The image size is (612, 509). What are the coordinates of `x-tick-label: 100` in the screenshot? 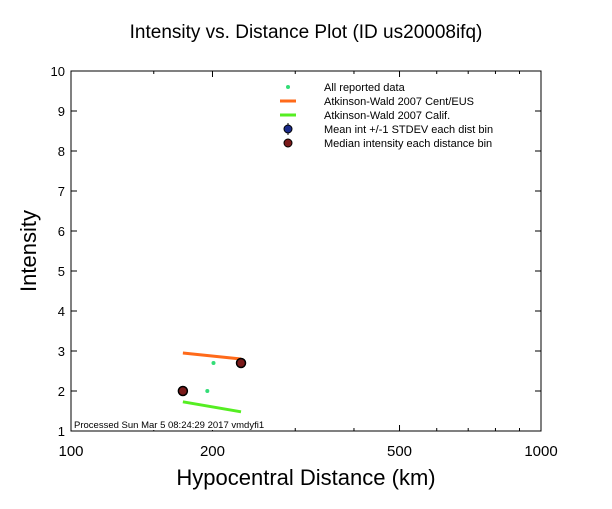 It's located at (70, 451).